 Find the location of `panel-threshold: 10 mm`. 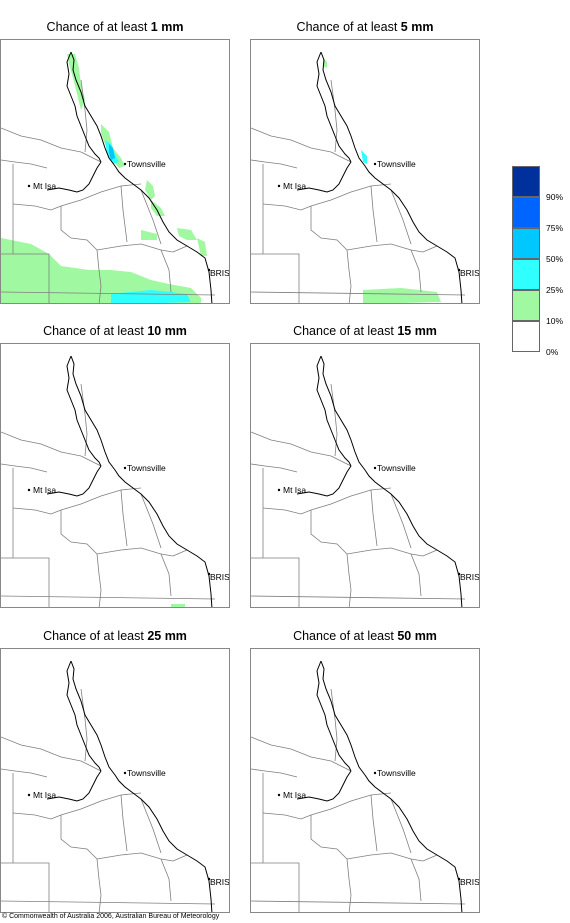

panel-threshold: 10 mm is located at coordinates (167, 331).